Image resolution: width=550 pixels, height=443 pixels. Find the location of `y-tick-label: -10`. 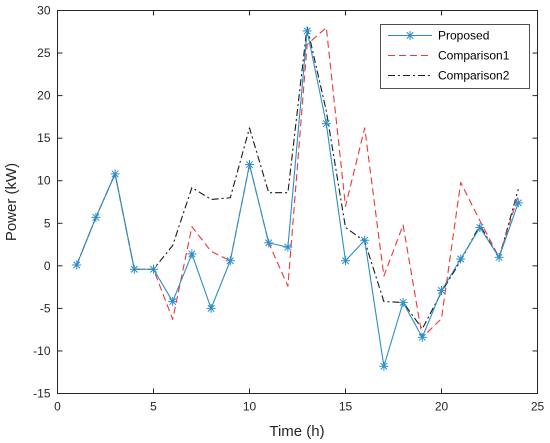

y-tick-label: -10 is located at coordinates (42, 351).